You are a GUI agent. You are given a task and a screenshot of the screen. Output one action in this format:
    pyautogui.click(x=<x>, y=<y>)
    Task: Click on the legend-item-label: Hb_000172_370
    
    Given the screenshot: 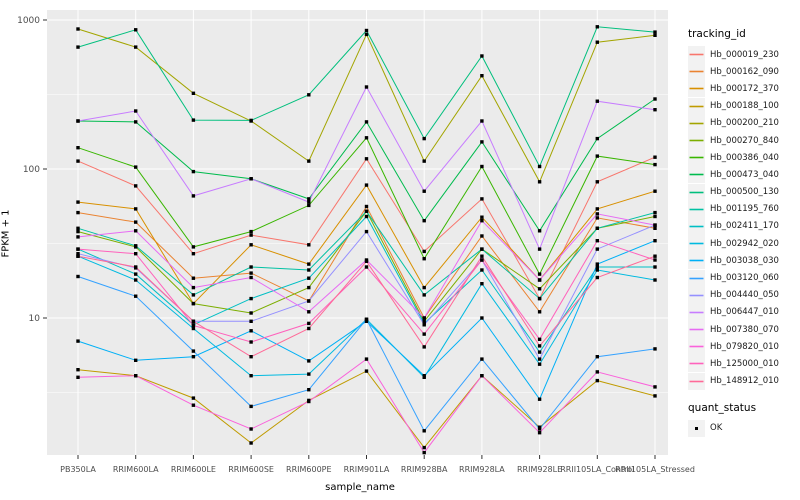 What is the action you would take?
    pyautogui.click(x=744, y=88)
    